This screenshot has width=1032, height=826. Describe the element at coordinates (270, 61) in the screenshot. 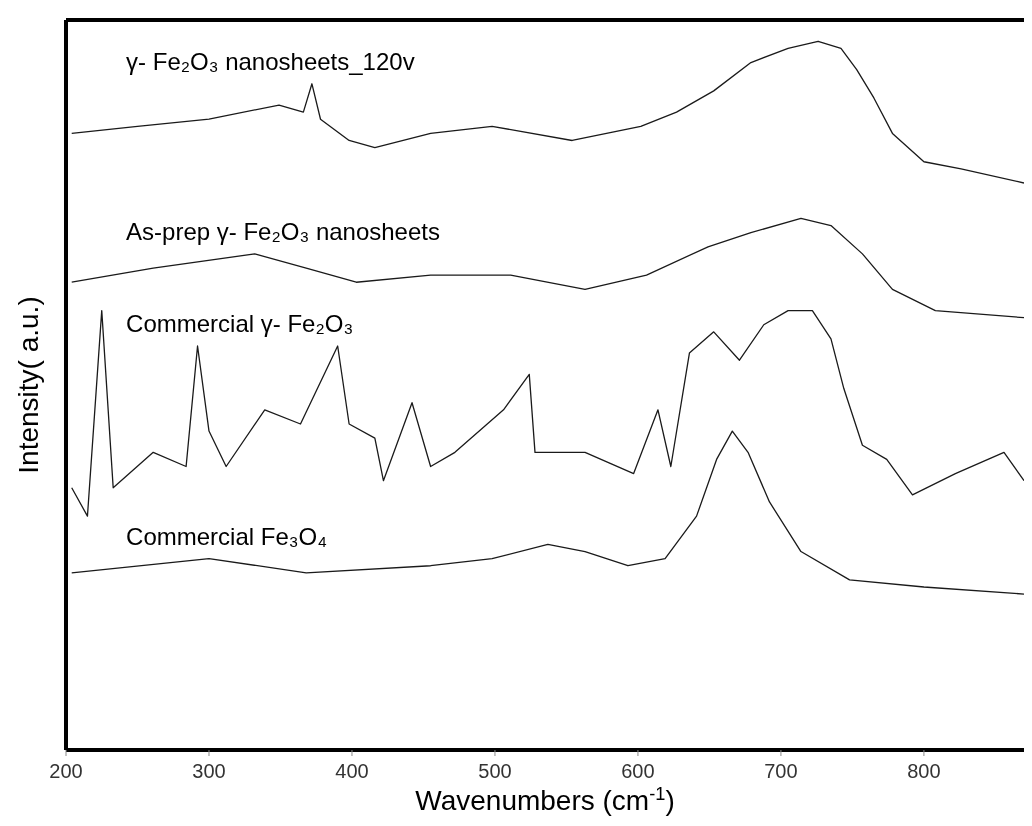

I see `series-label: γ- Fe₂O₃ nanosheets_120v` at that location.